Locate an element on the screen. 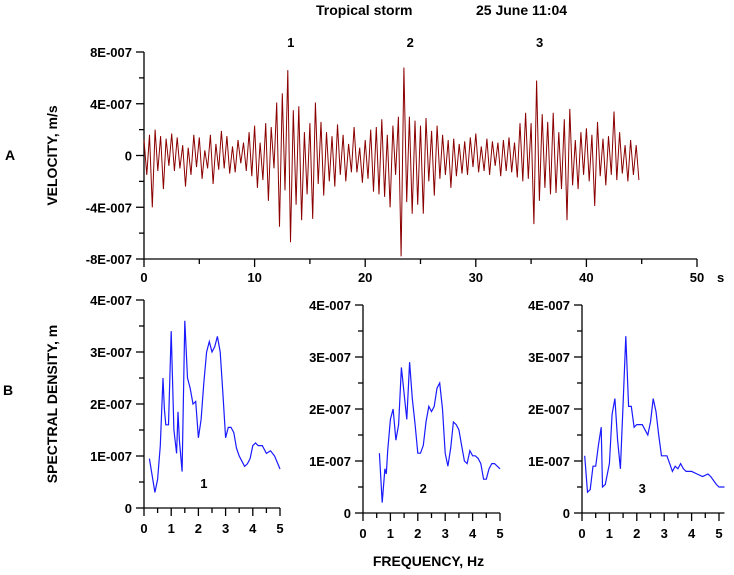 The image size is (734, 575). panel-label-b: B is located at coordinates (8, 390).